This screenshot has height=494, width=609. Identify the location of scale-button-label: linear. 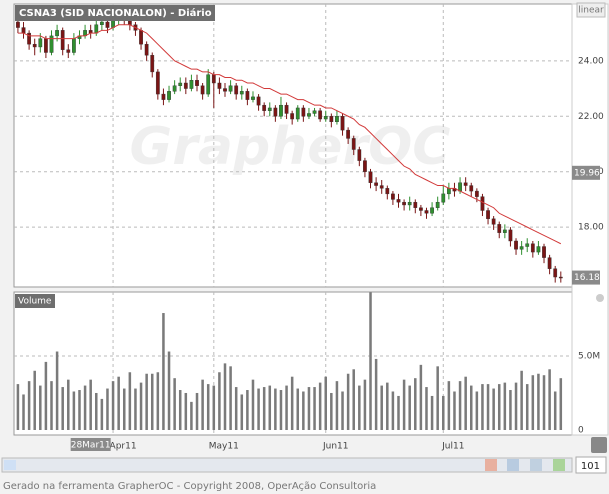
(591, 11).